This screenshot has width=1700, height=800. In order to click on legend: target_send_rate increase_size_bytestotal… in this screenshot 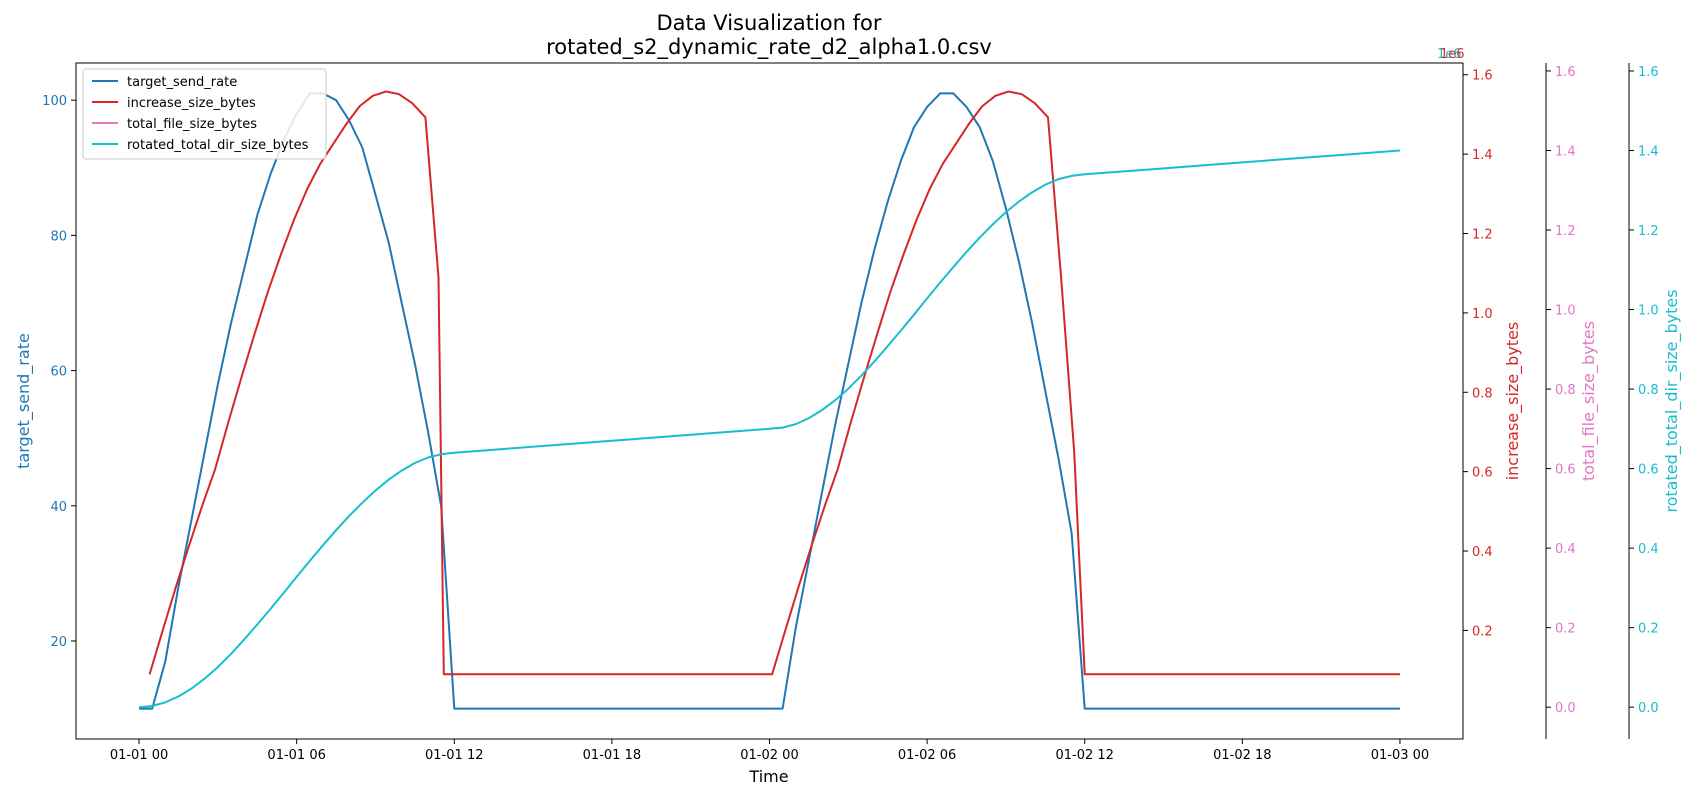, I will do `click(204, 114)`.